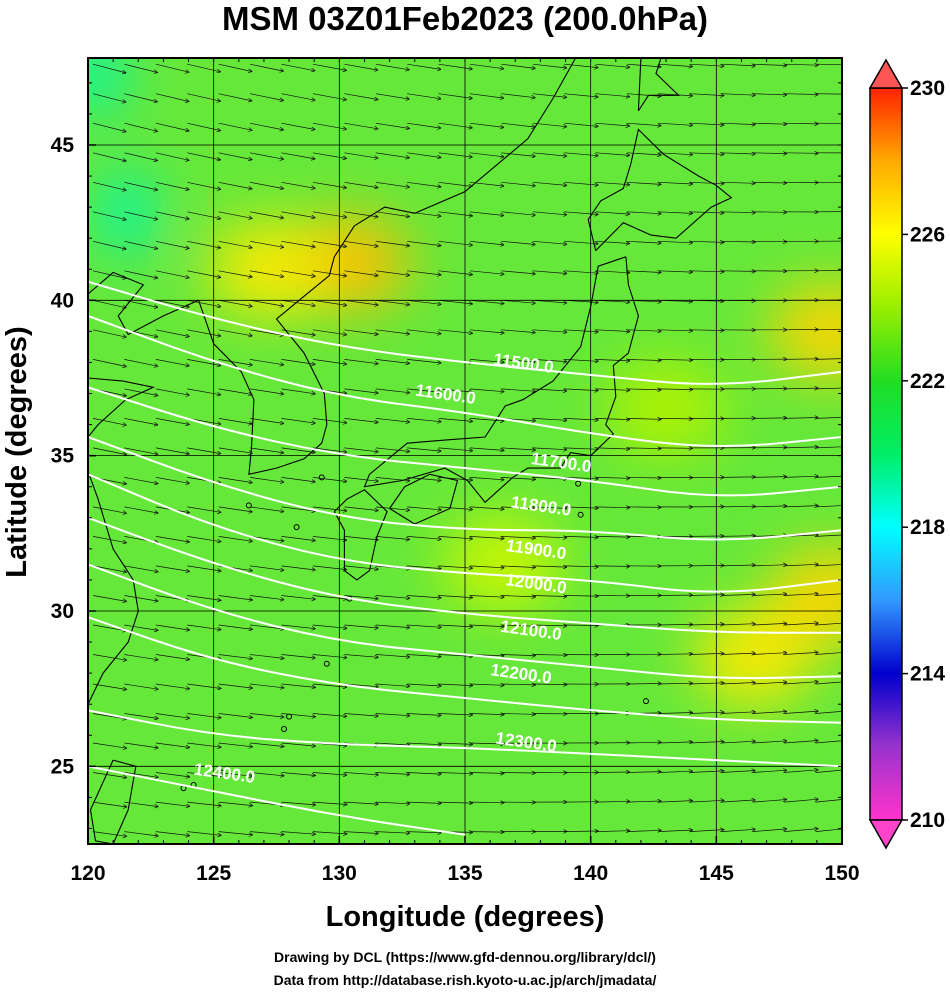 This screenshot has height=993, width=950. What do you see at coordinates (465, 18) in the screenshot?
I see `chart-title: MSM 03Z01Feb2023 (200.0hPa)` at bounding box center [465, 18].